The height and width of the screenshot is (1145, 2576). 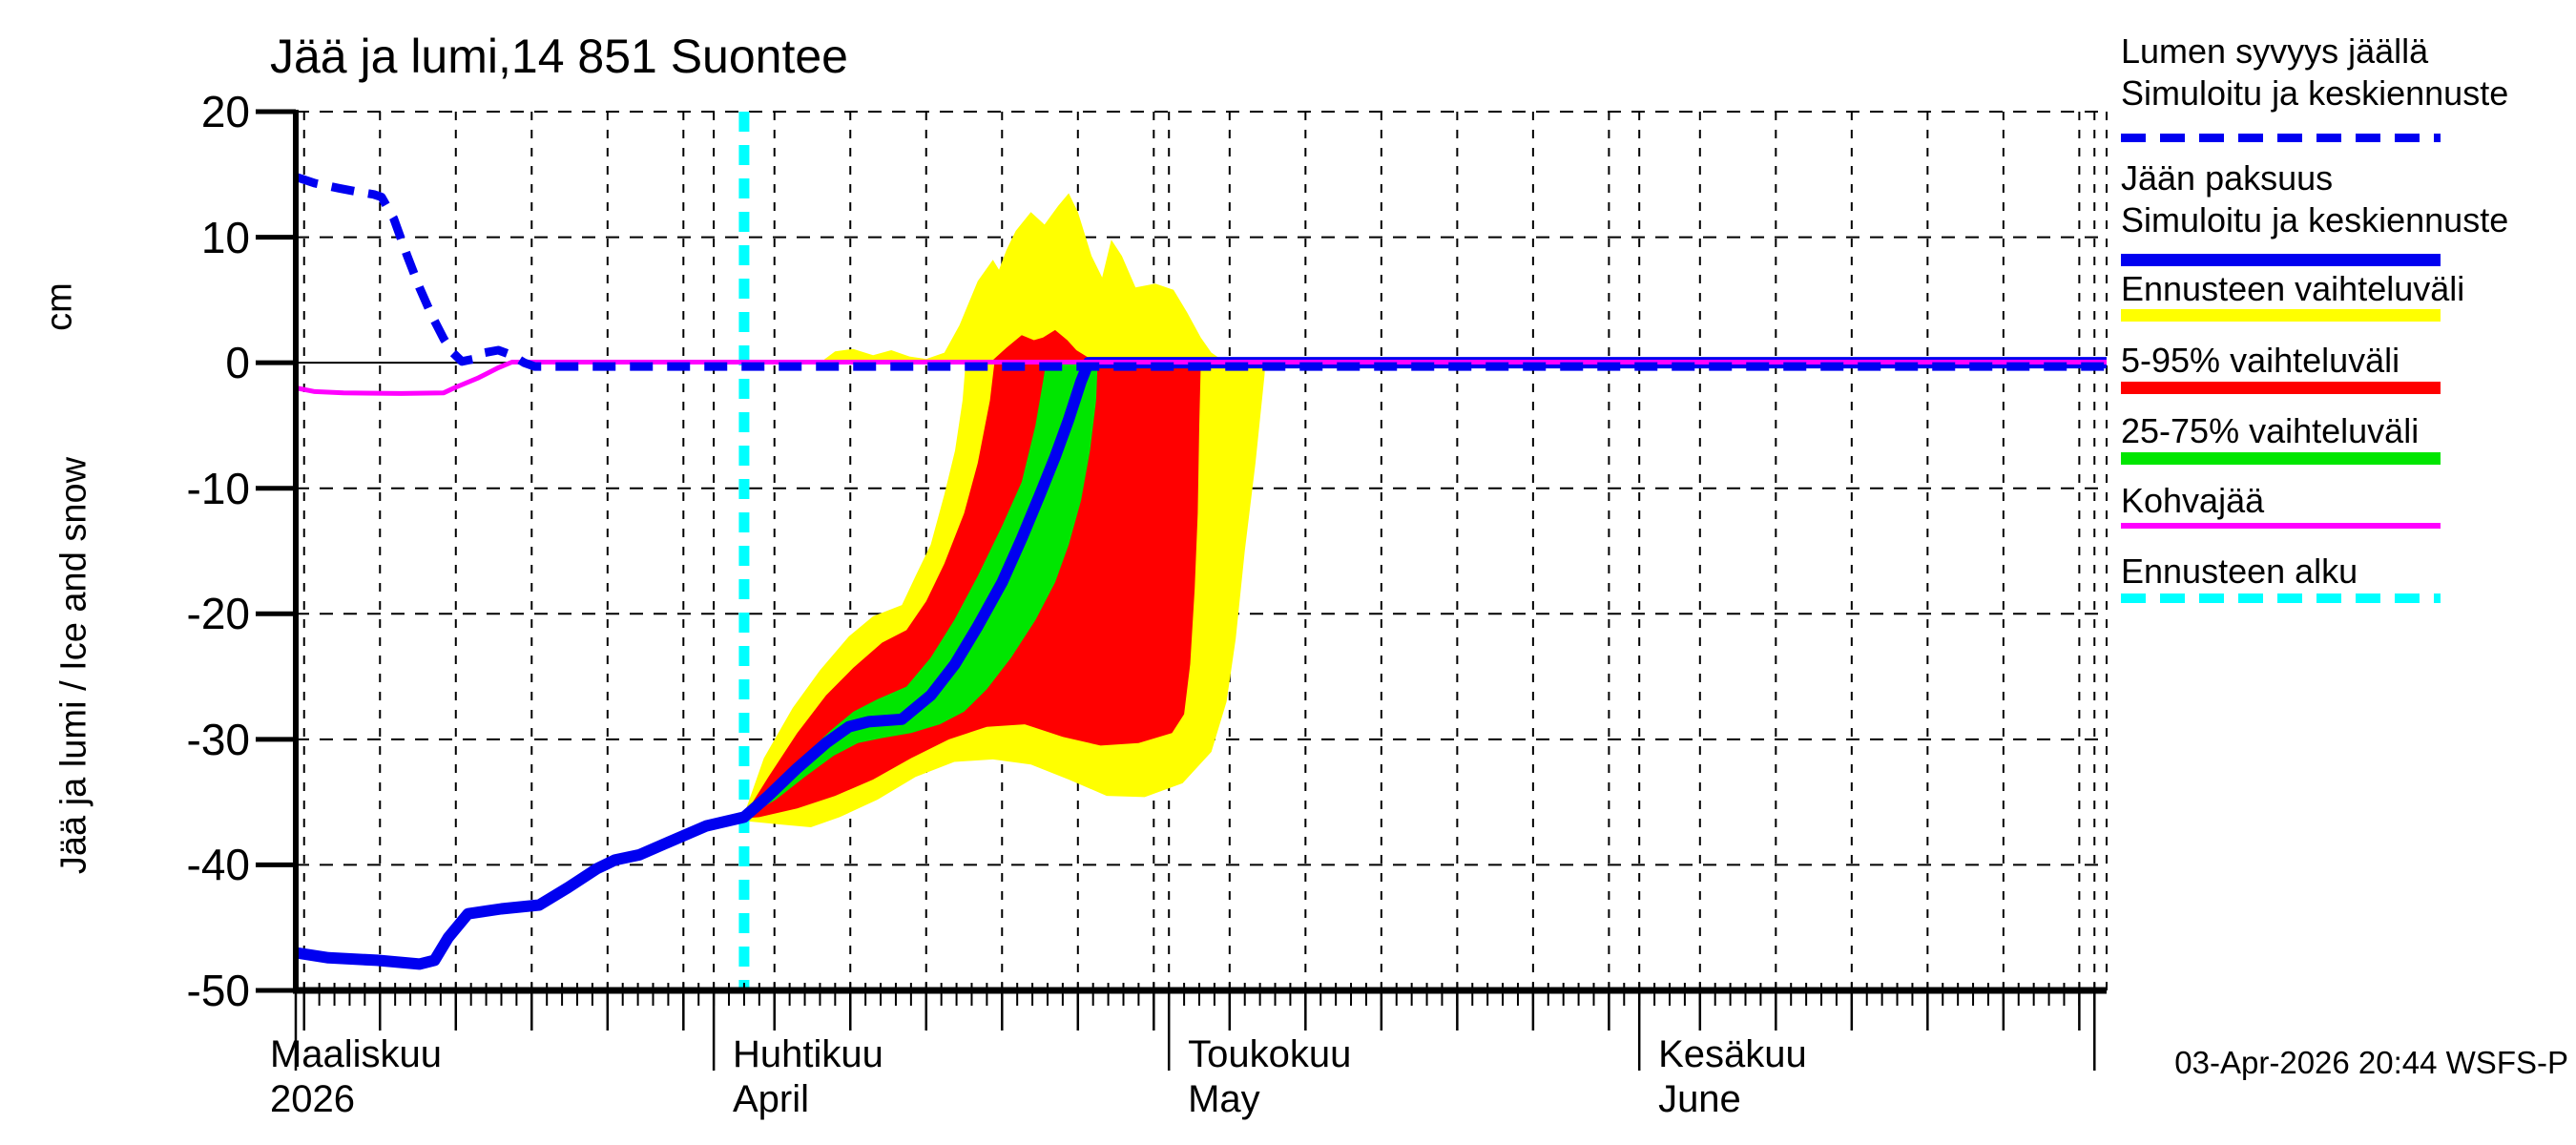 I want to click on y-tick-label: 10, so click(x=225, y=237).